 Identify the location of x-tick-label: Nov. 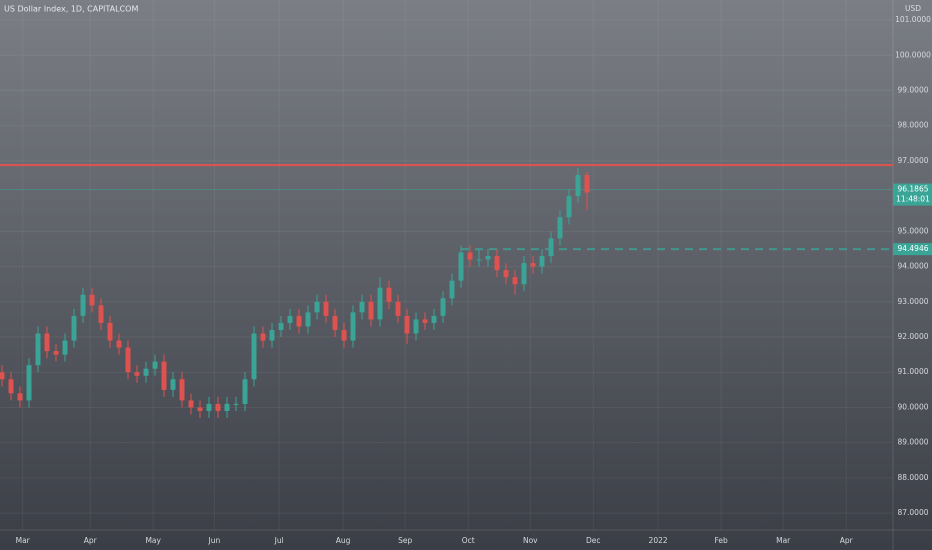
(530, 540).